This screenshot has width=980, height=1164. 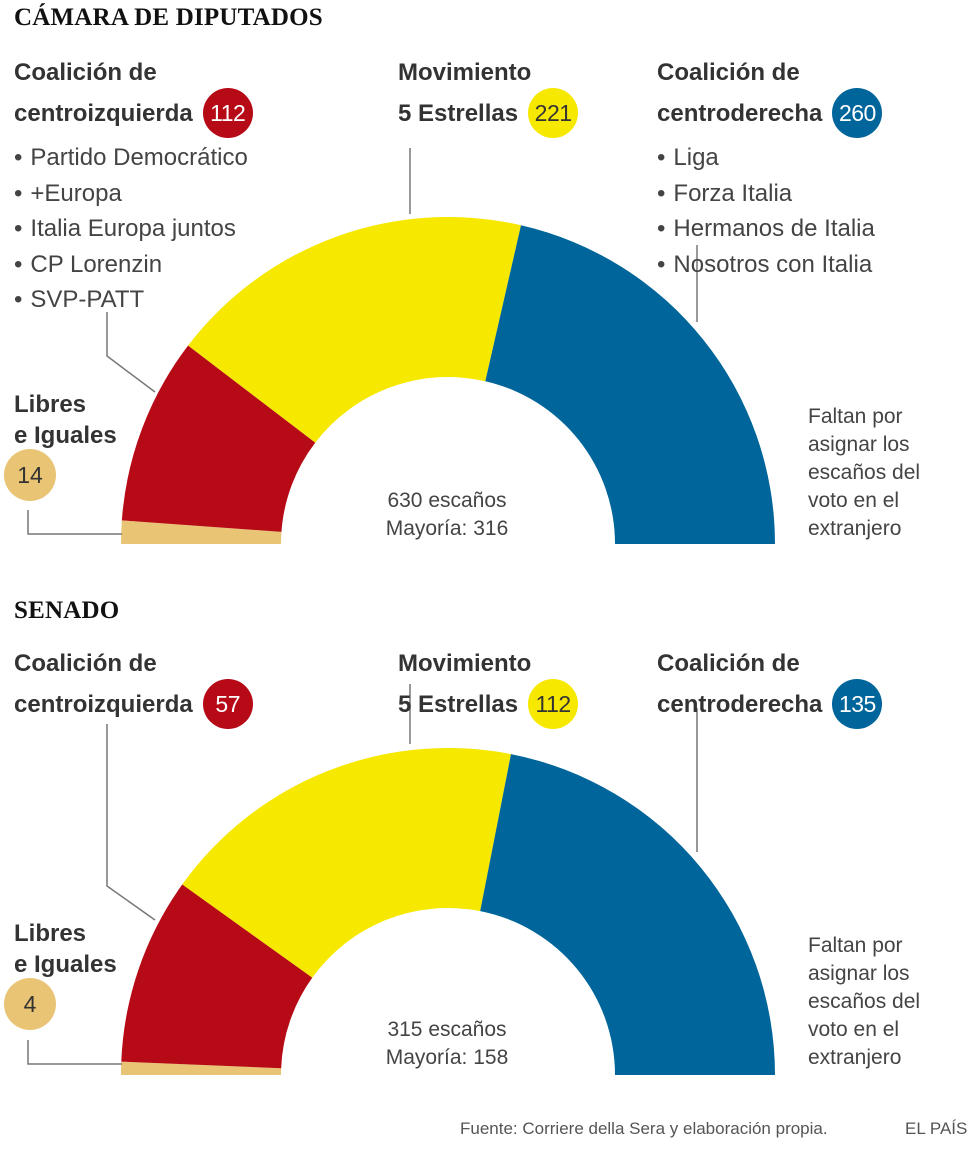 What do you see at coordinates (740, 113) in the screenshot?
I see `camara-right-name-2: centroderecha` at bounding box center [740, 113].